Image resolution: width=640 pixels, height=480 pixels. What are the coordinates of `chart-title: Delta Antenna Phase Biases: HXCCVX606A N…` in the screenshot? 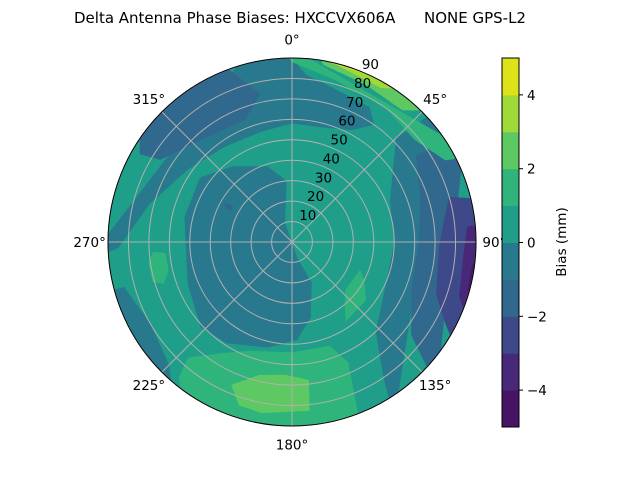 It's located at (300, 18).